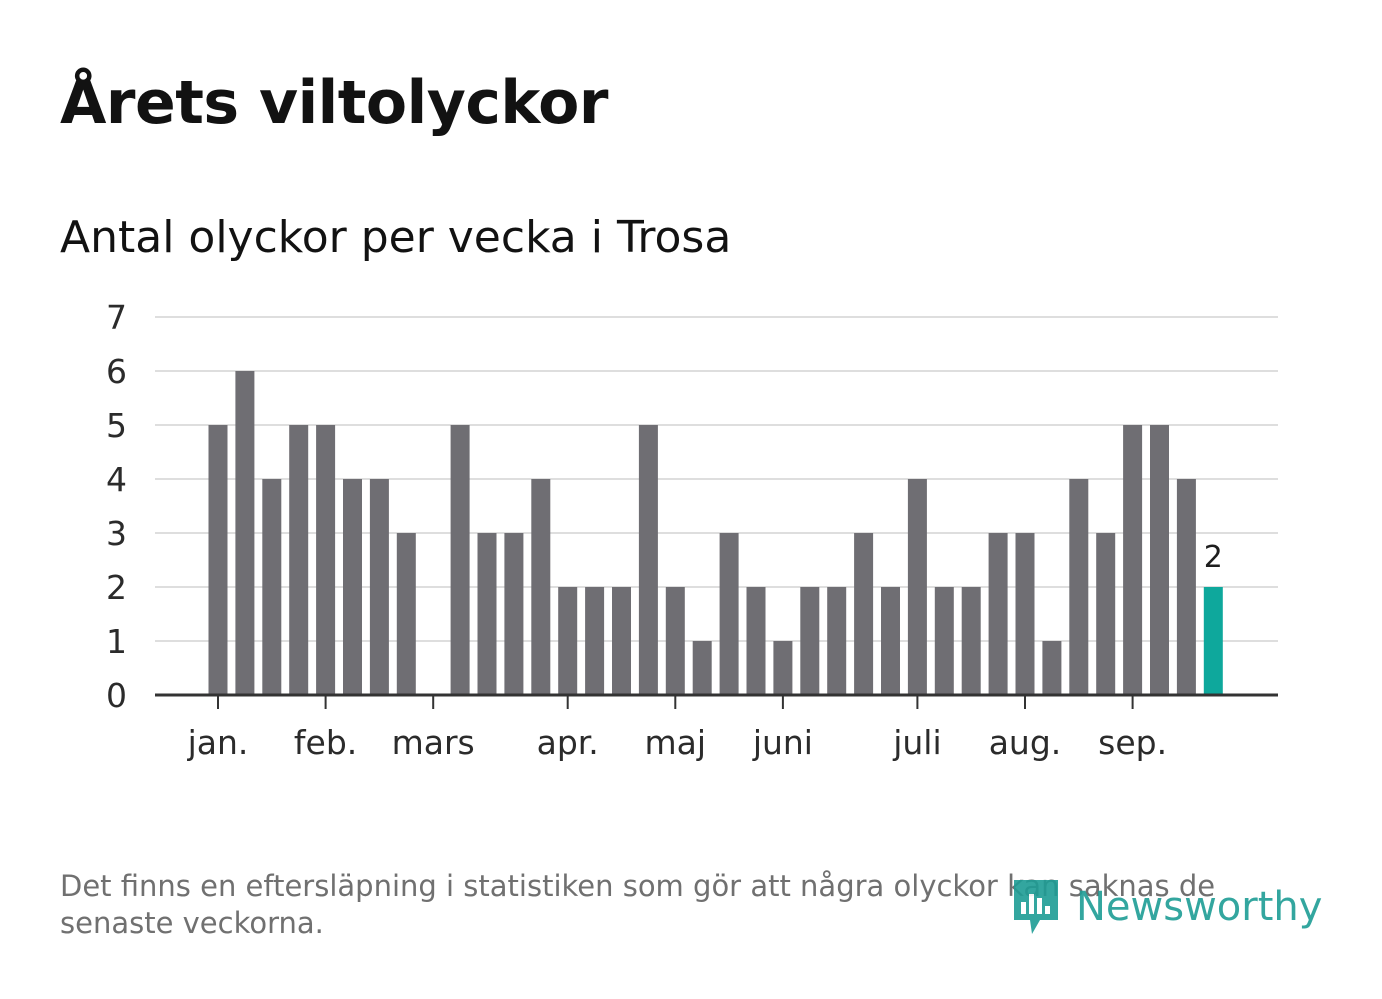 This screenshot has height=999, width=1382. I want to click on x-tick-label: juni, so click(782, 742).